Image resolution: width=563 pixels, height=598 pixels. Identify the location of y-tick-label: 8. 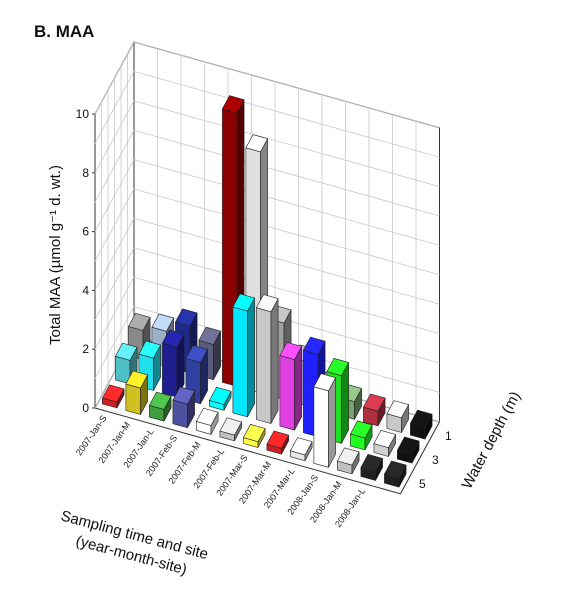
(85, 173).